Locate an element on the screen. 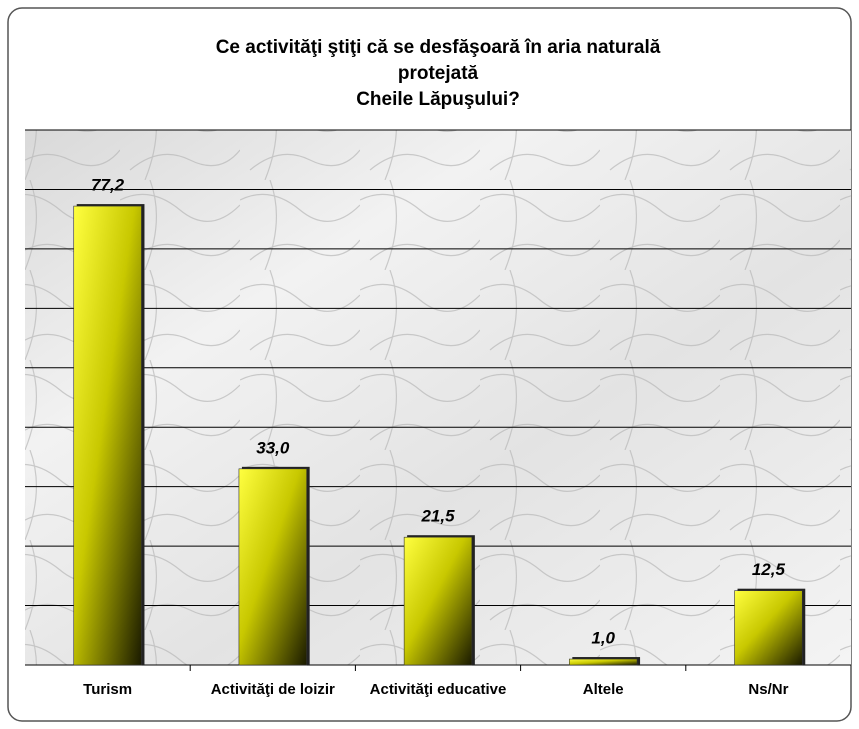 The width and height of the screenshot is (859, 729). data-label: 21,5 is located at coordinates (437, 516).